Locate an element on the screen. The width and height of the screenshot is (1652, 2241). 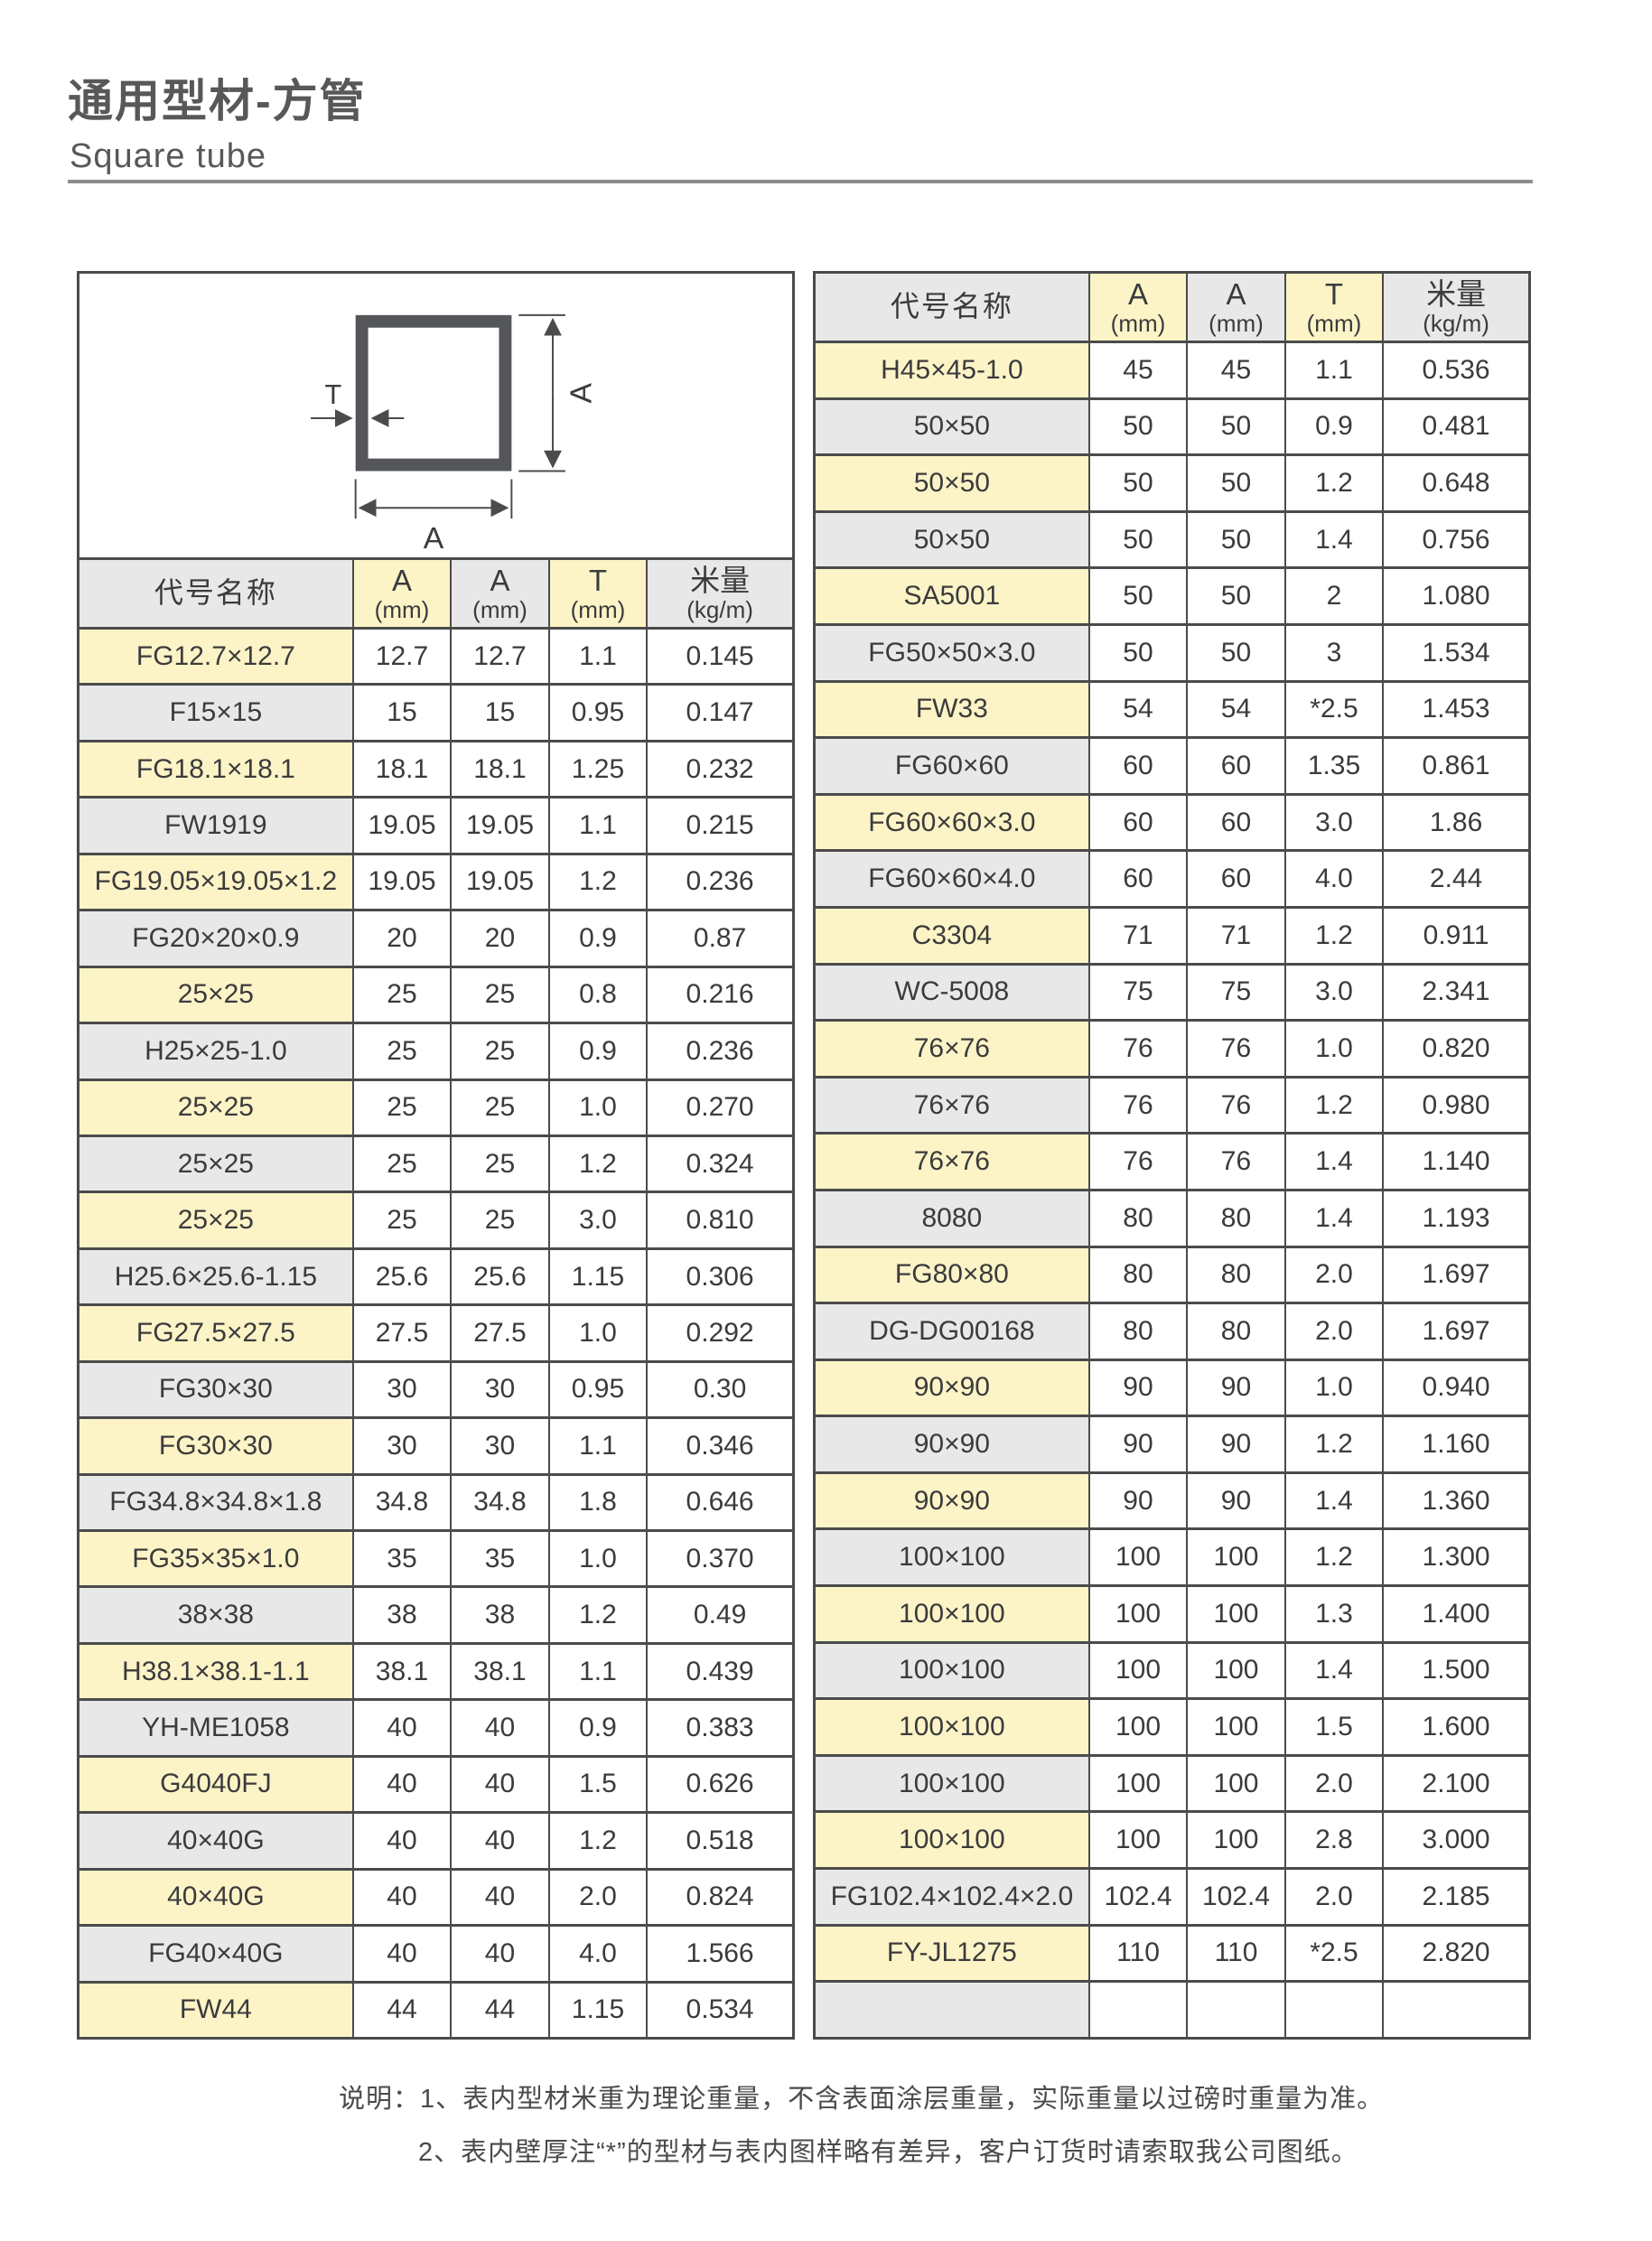
profile-code-cell: FG50×50×3.0 is located at coordinates (953, 652).